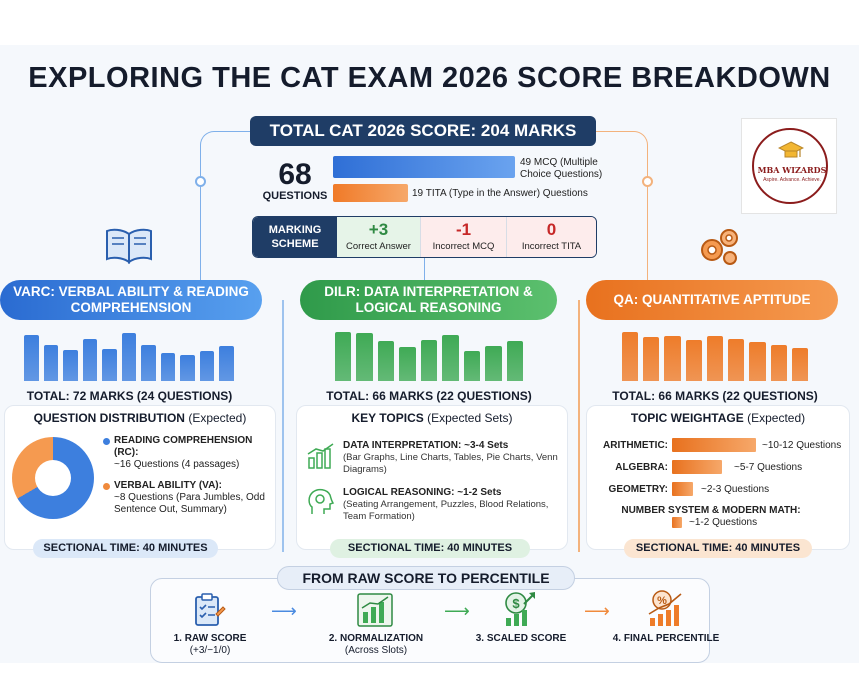  I want to click on qa-section-title: QA: QUANTITATIVE APTITUDE, so click(712, 300).